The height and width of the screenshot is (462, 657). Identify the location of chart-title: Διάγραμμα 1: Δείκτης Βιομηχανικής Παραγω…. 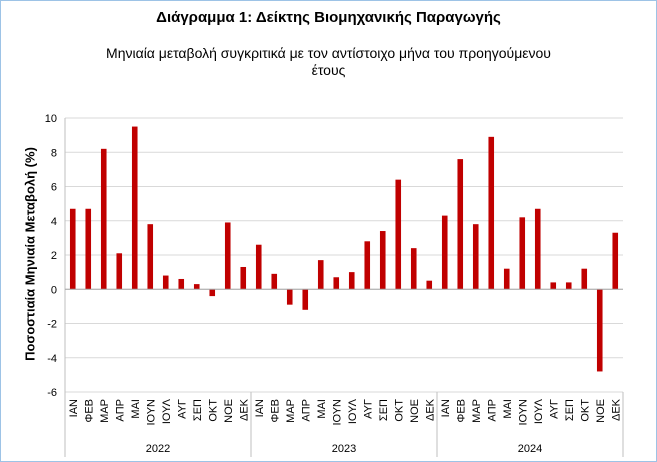
(328, 17).